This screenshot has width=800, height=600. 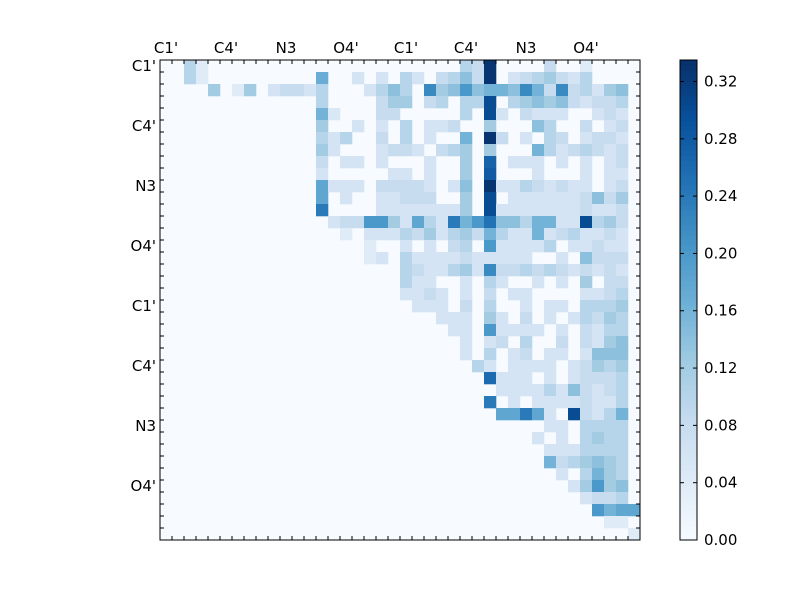 I want to click on y-tick-label: N3, so click(x=145, y=186).